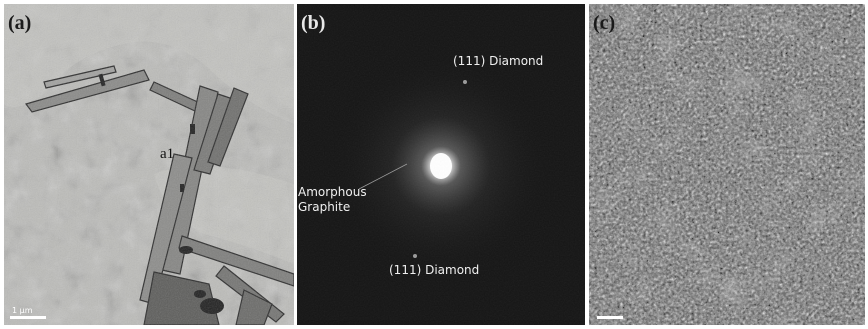 This screenshot has height=329, width=868. What do you see at coordinates (324, 207) in the screenshot?
I see `annotation-graphite: Graphite` at bounding box center [324, 207].